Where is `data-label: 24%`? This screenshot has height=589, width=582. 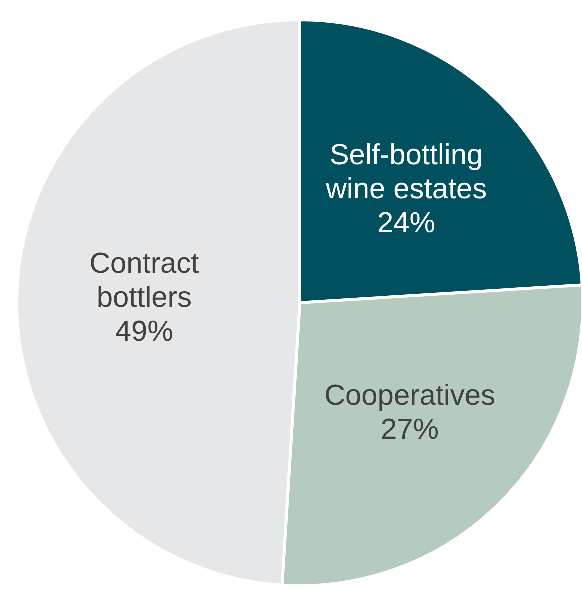
data-label: 24% is located at coordinates (407, 224).